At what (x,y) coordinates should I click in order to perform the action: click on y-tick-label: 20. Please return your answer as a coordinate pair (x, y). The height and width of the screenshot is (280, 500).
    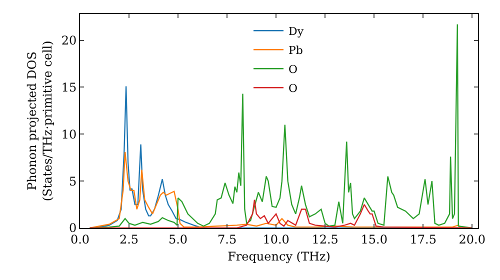
    Looking at the image, I should click on (69, 40).